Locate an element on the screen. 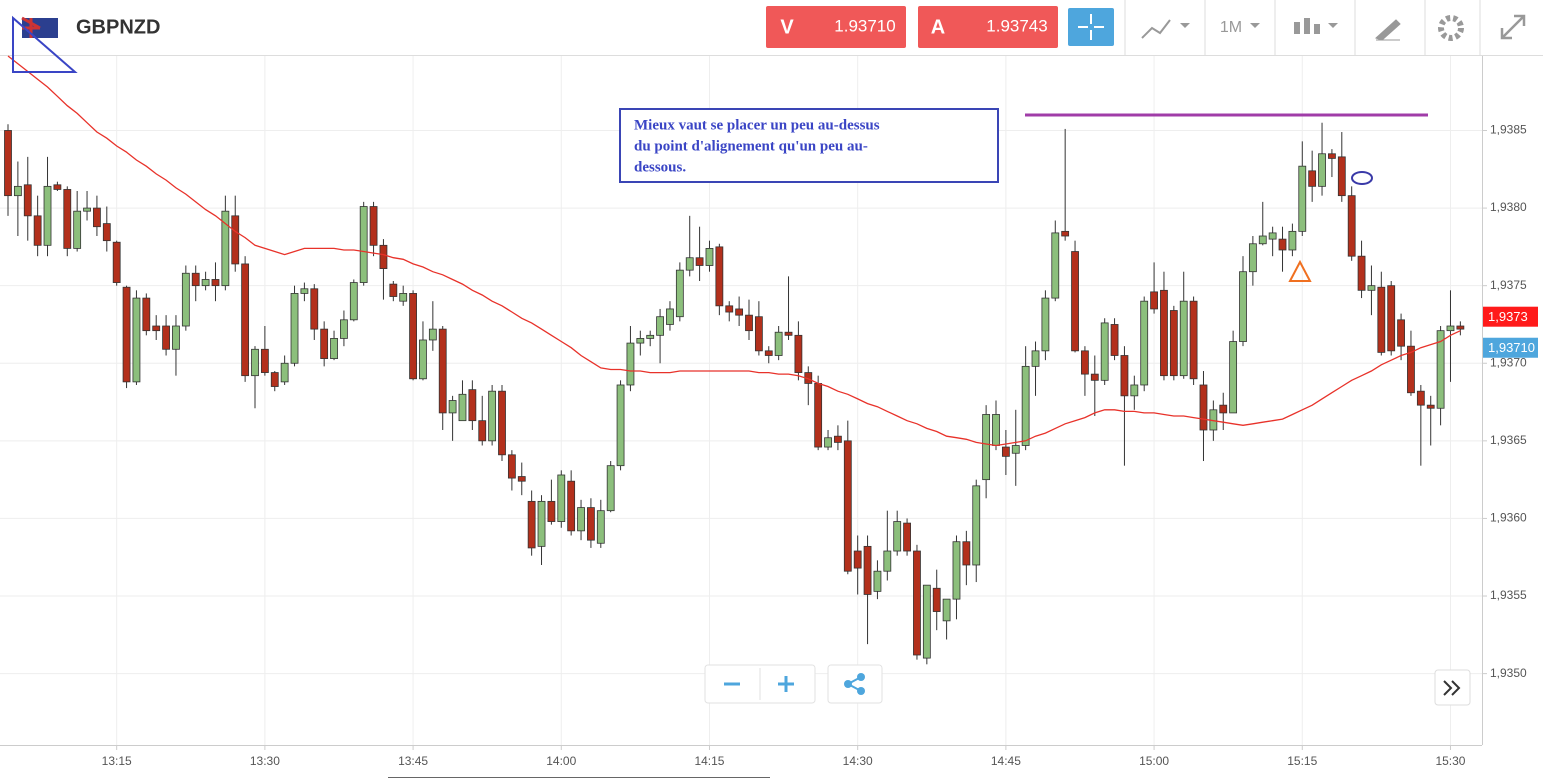 Image resolution: width=1543 pixels, height=779 pixels. draw-button is located at coordinates (1388, 30).